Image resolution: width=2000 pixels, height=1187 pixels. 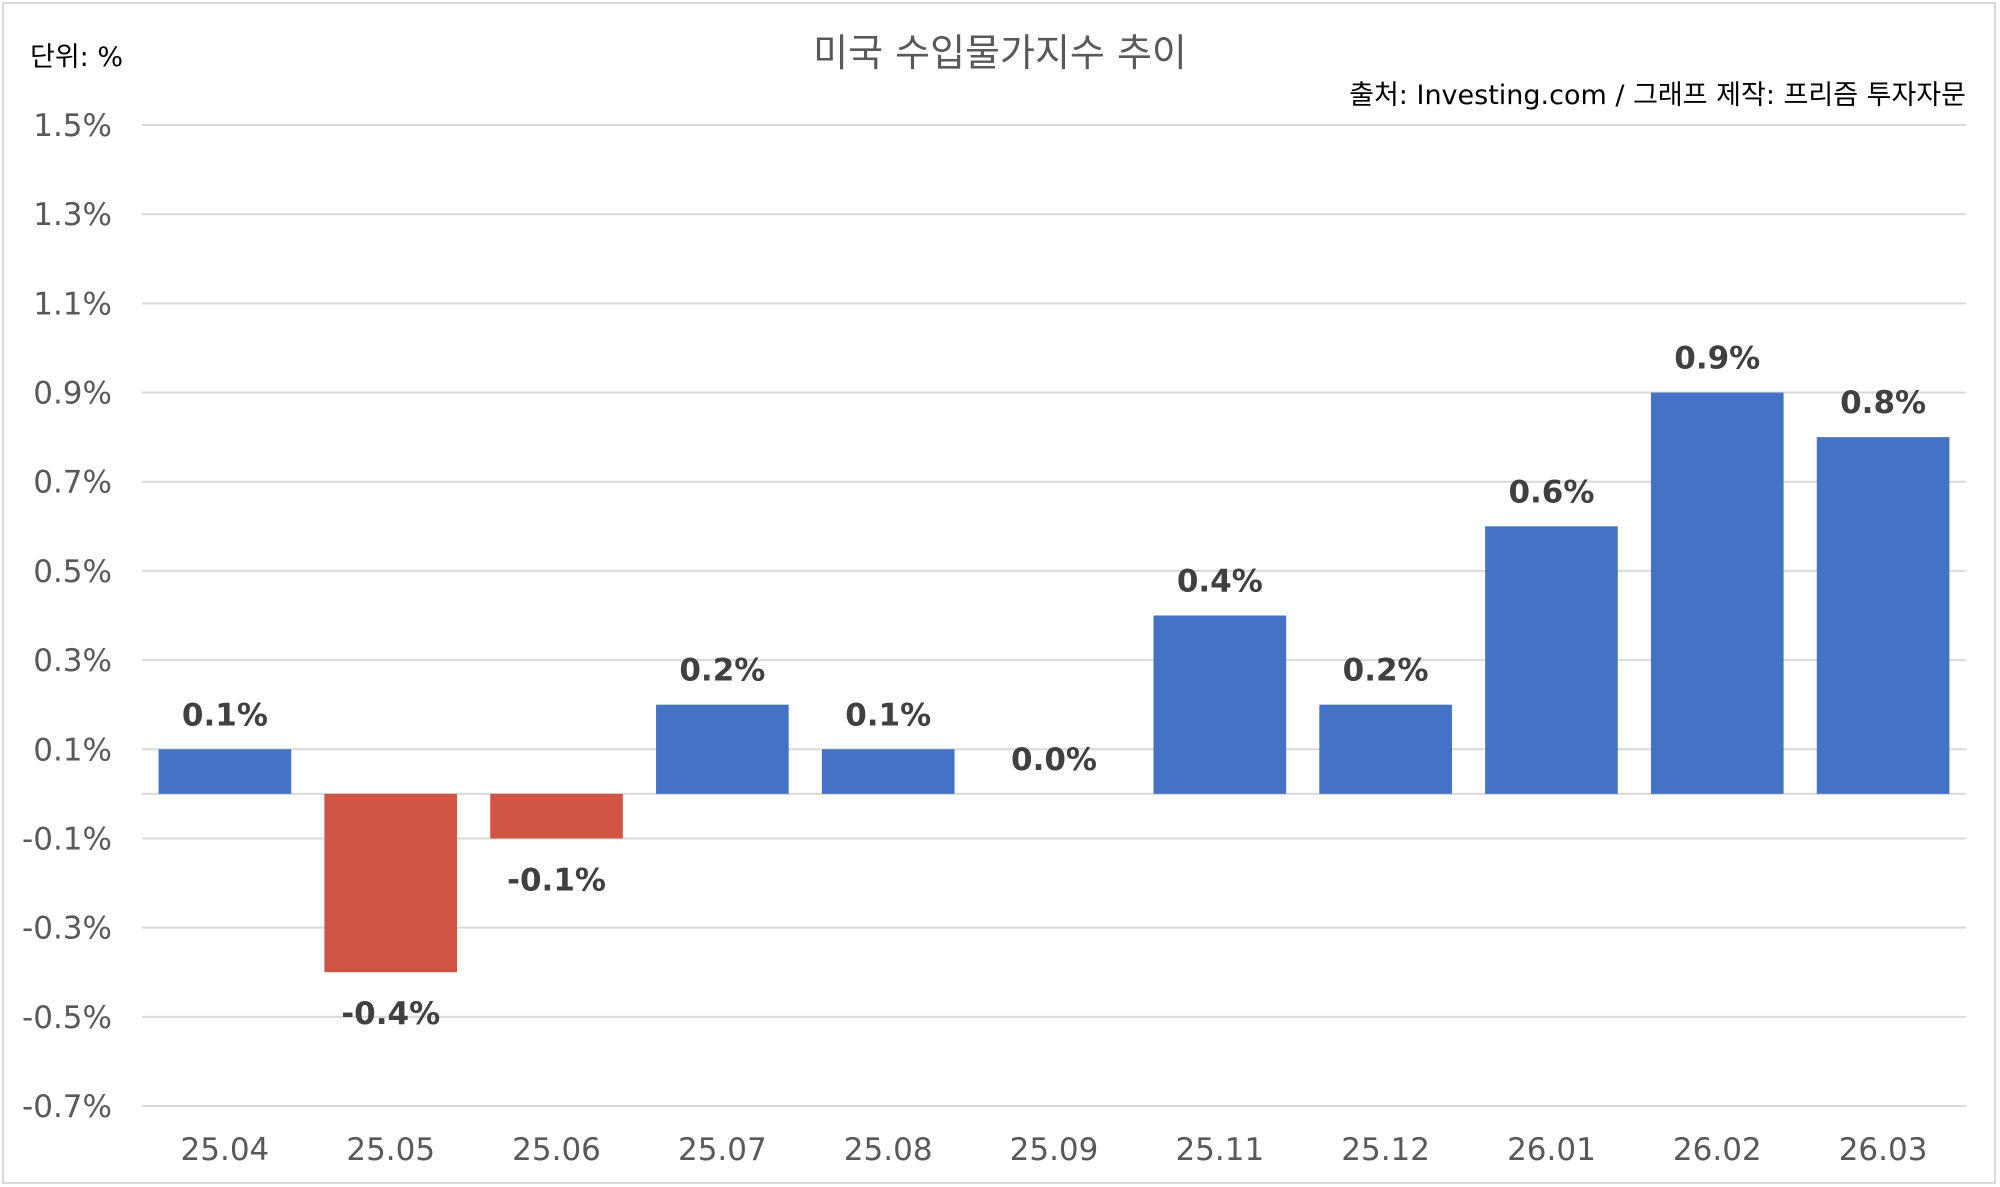 I want to click on x-tick-label: 26.01, so click(x=1551, y=1150).